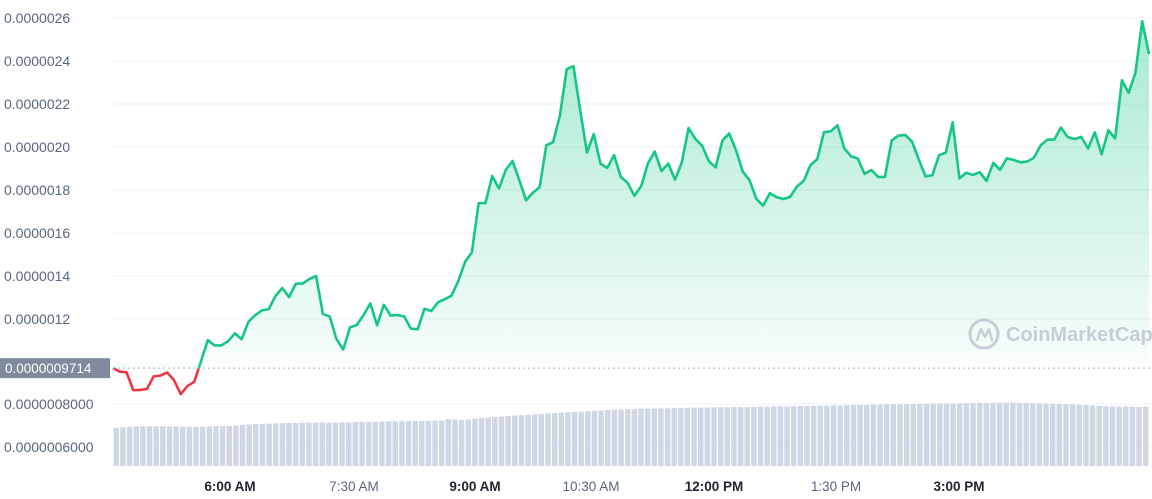  What do you see at coordinates (49, 404) in the screenshot?
I see `y-tick-label: 0.0000008000` at bounding box center [49, 404].